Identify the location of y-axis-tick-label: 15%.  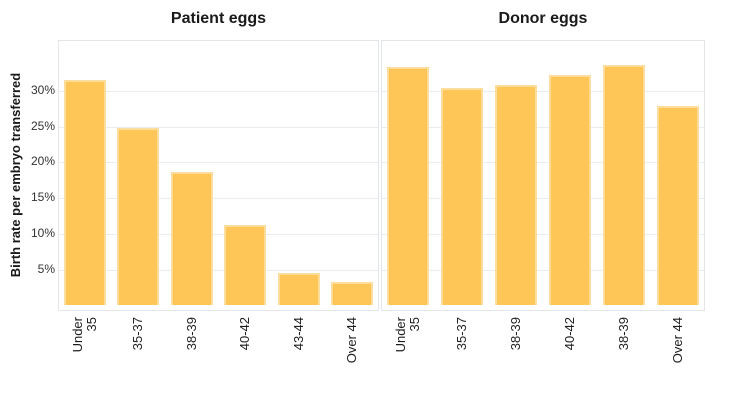
(42, 197).